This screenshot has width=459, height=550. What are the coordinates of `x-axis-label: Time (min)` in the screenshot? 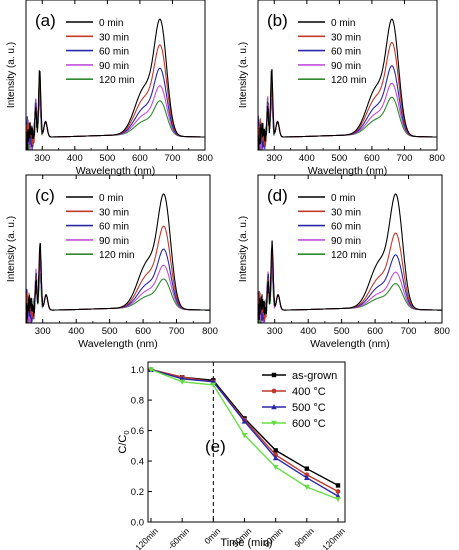 It's located at (246, 543).